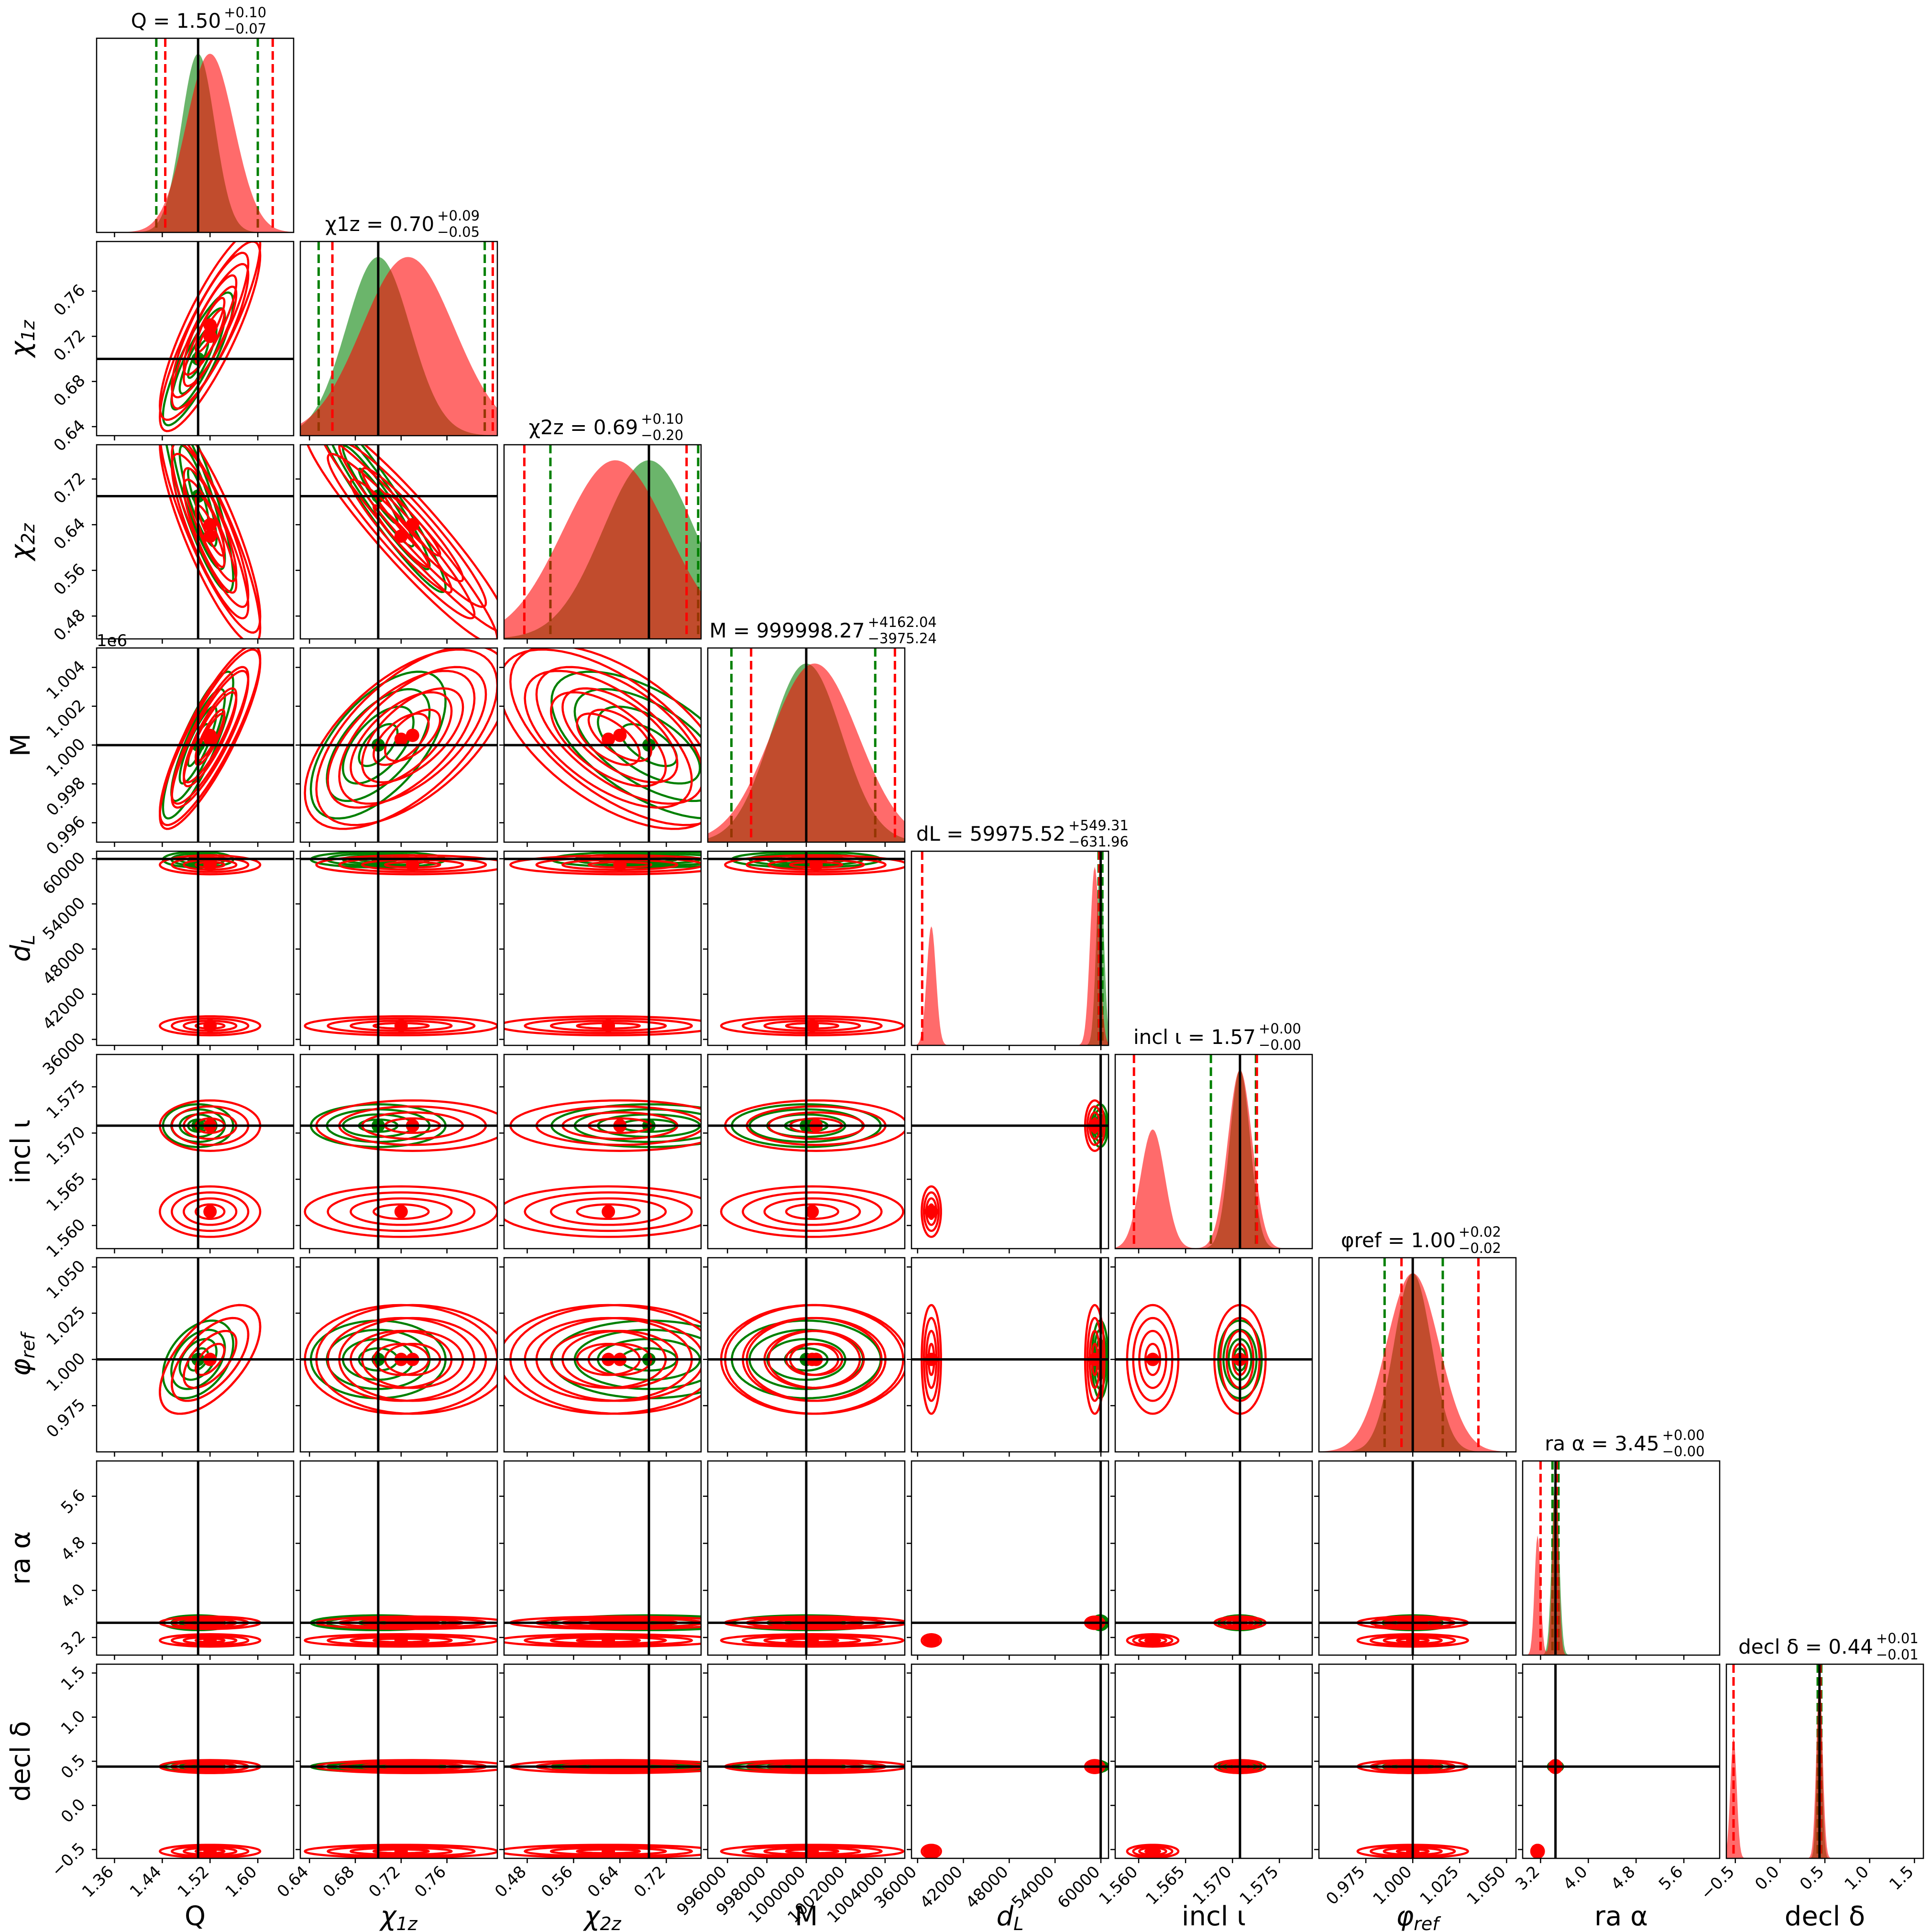  Describe the element at coordinates (1828, 1646) in the screenshot. I see `title-decl: decl δ = 0.44 +0.01−0.01` at that location.